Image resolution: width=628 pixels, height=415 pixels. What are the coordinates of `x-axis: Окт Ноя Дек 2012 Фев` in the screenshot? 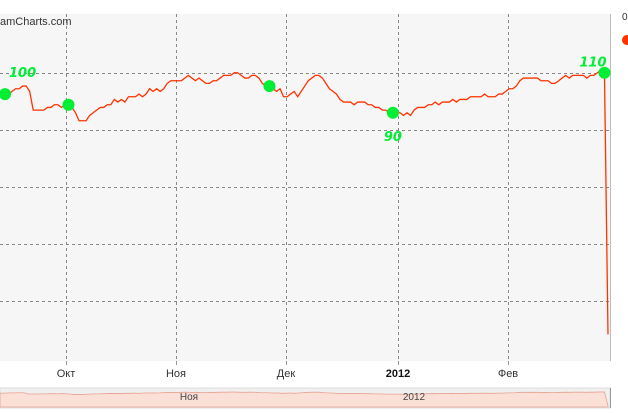 It's located at (287, 370).